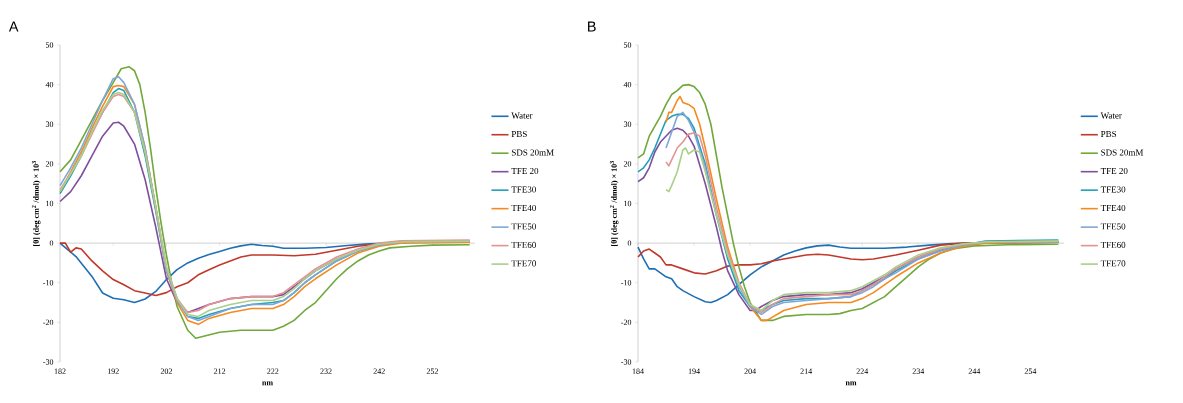 Image resolution: width=1183 pixels, height=403 pixels. What do you see at coordinates (13, 26) in the screenshot?
I see `chart-title: A` at bounding box center [13, 26].